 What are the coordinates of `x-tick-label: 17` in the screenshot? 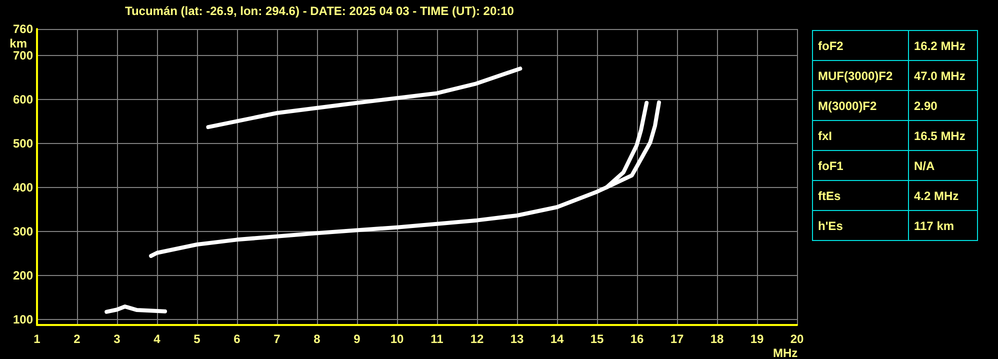 It's located at (677, 339).